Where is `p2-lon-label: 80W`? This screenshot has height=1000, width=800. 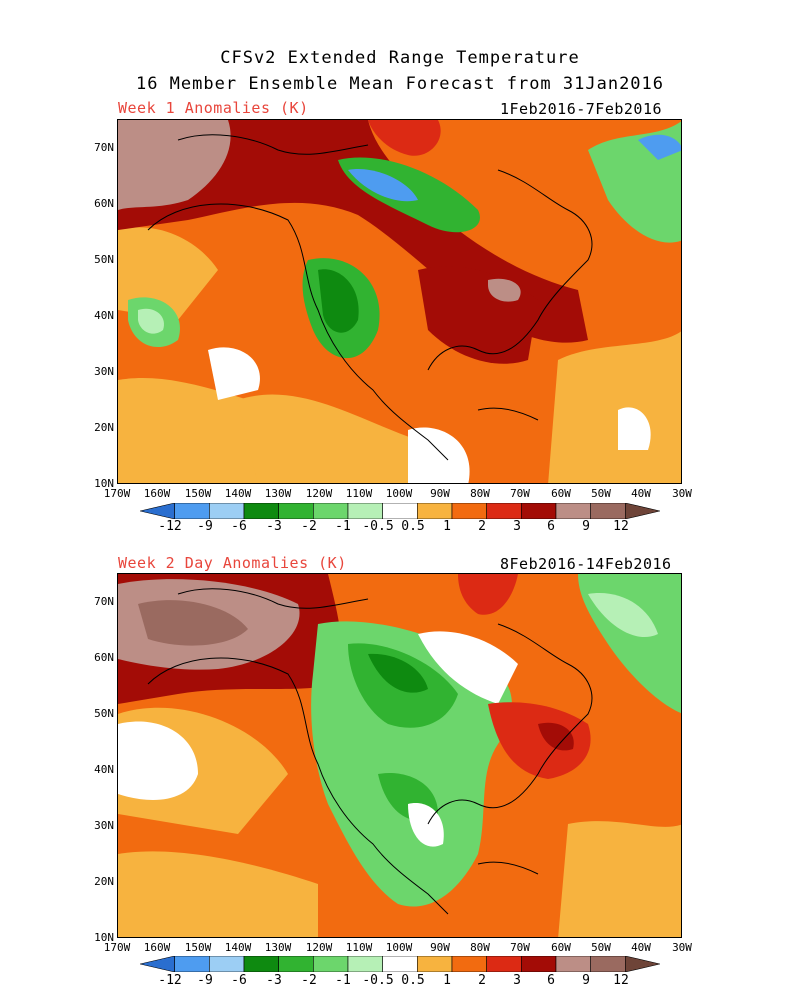
p2-lon-label: 80W is located at coordinates (480, 947).